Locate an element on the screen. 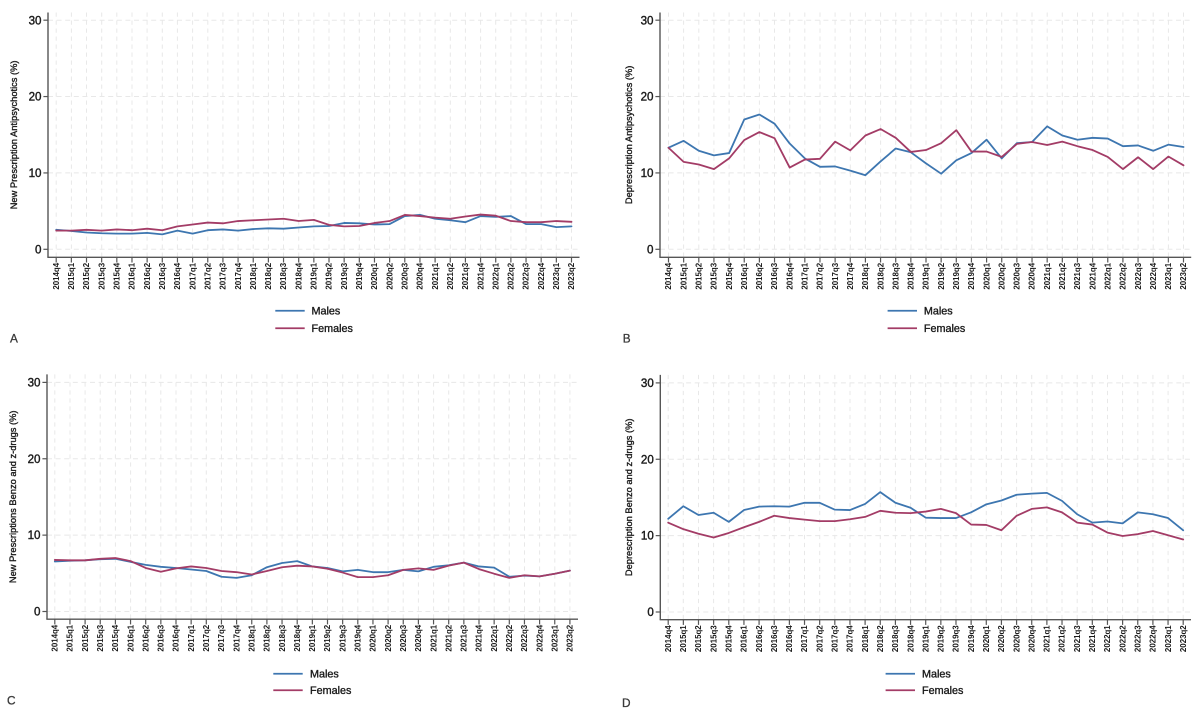 The width and height of the screenshot is (1200, 721). svg-text: 2017q1 is located at coordinates (192, 275).